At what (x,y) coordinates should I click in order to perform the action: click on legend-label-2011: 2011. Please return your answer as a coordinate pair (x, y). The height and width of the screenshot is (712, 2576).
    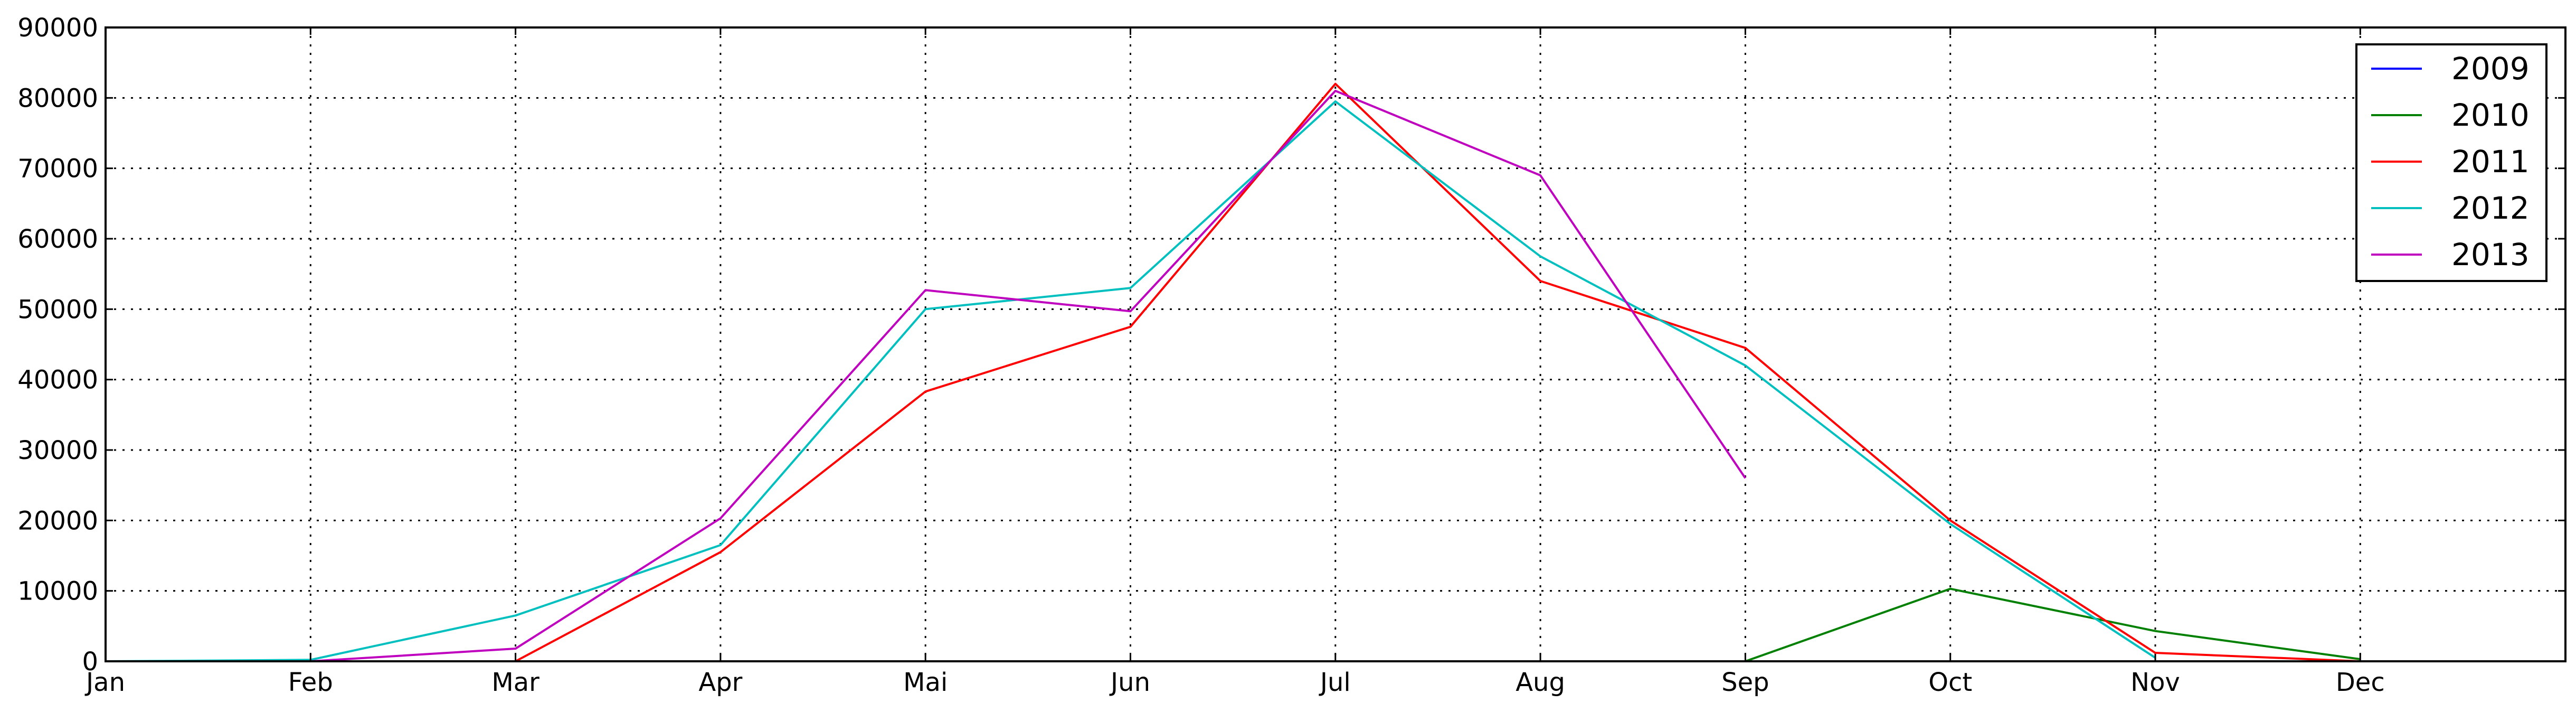
    Looking at the image, I should click on (2490, 162).